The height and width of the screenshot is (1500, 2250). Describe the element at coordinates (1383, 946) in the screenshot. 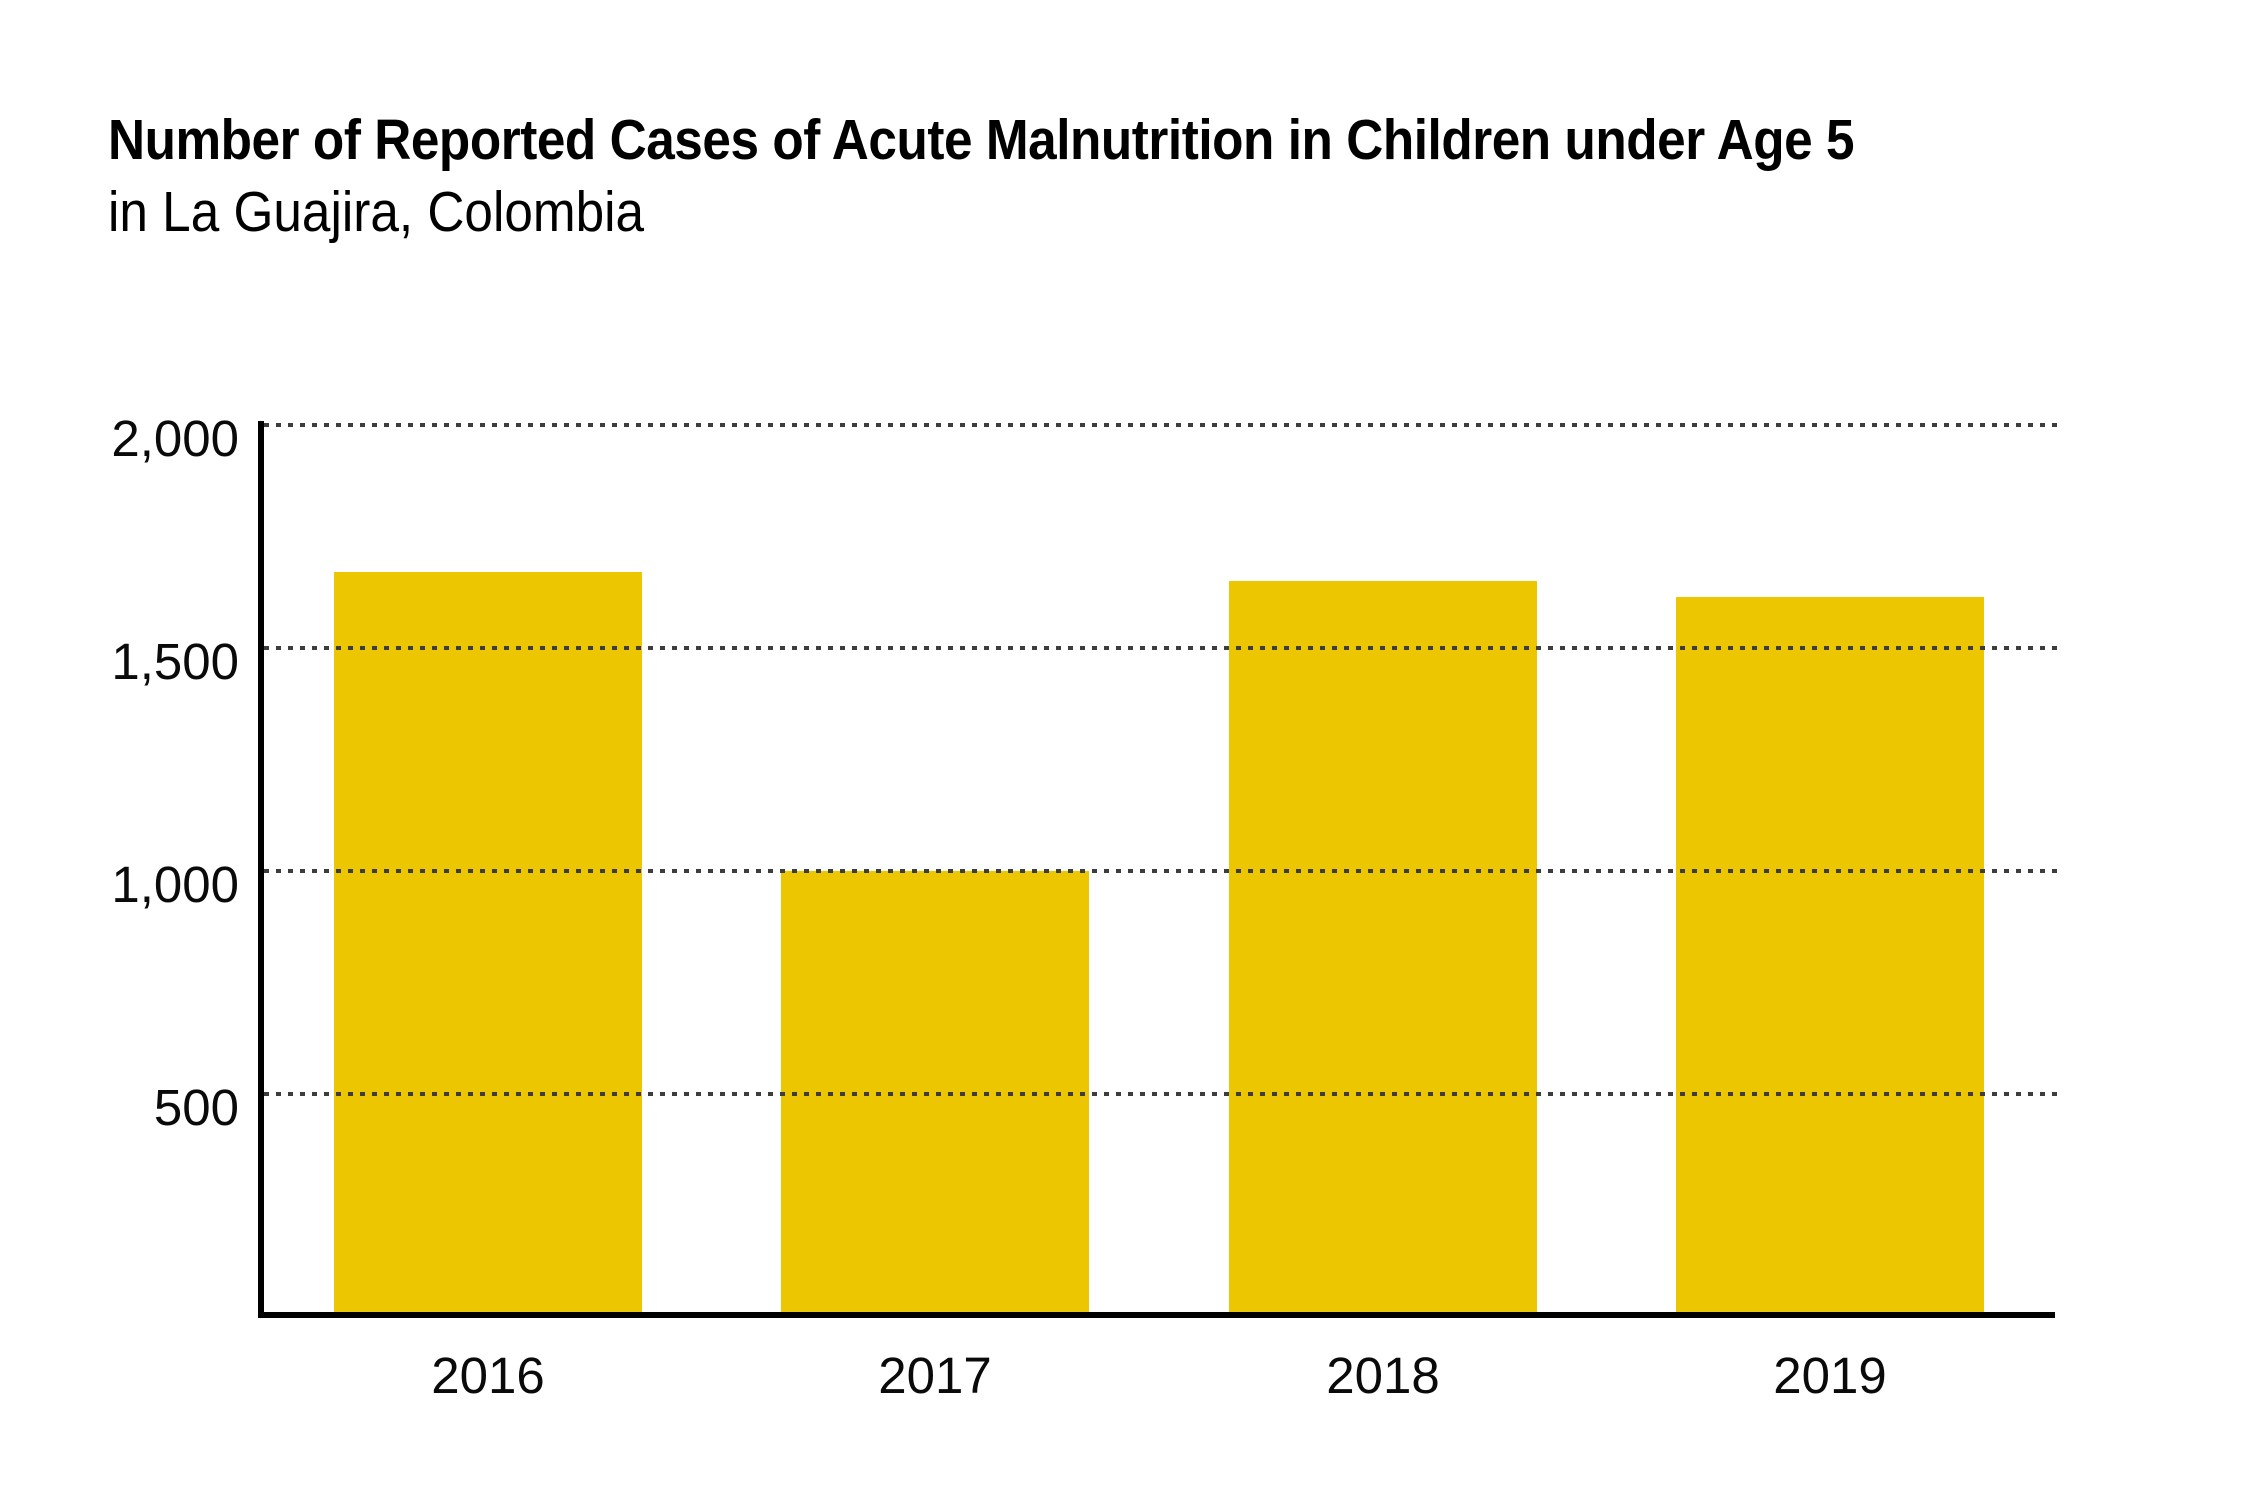

I see `bar-2018` at that location.